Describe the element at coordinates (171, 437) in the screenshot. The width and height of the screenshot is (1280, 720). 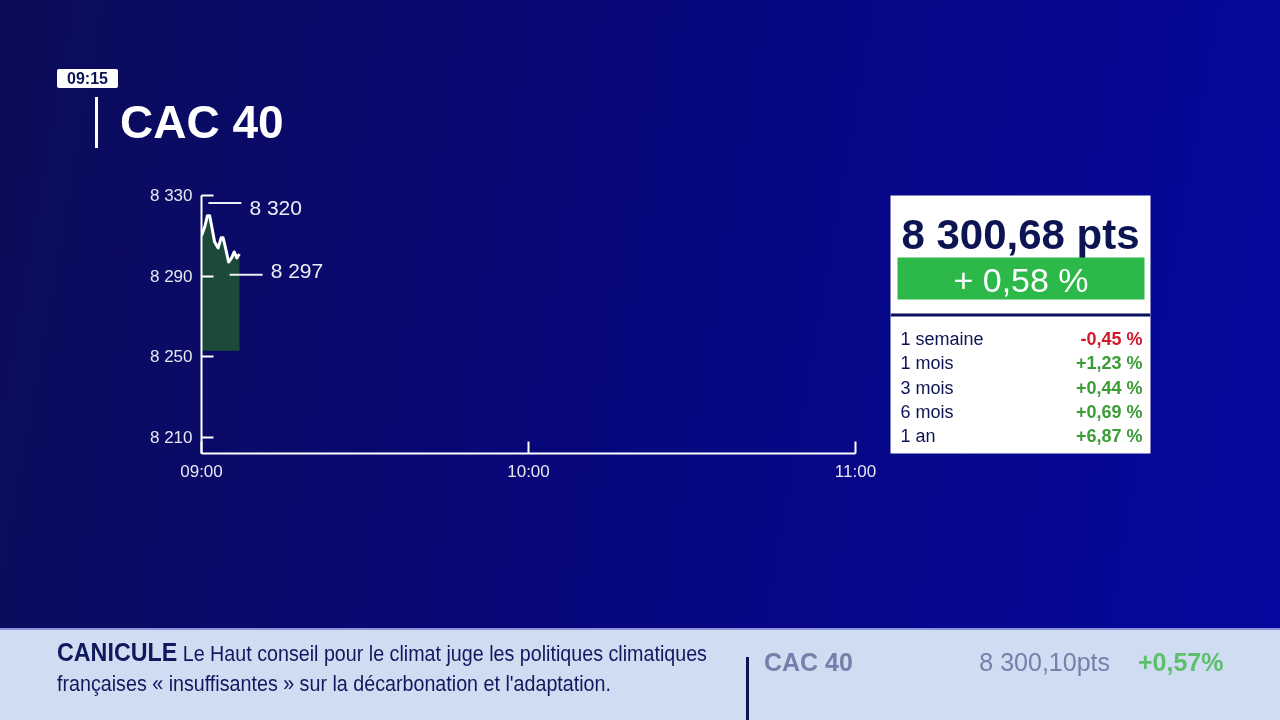
I see `y-tick-label: 8 210` at that location.